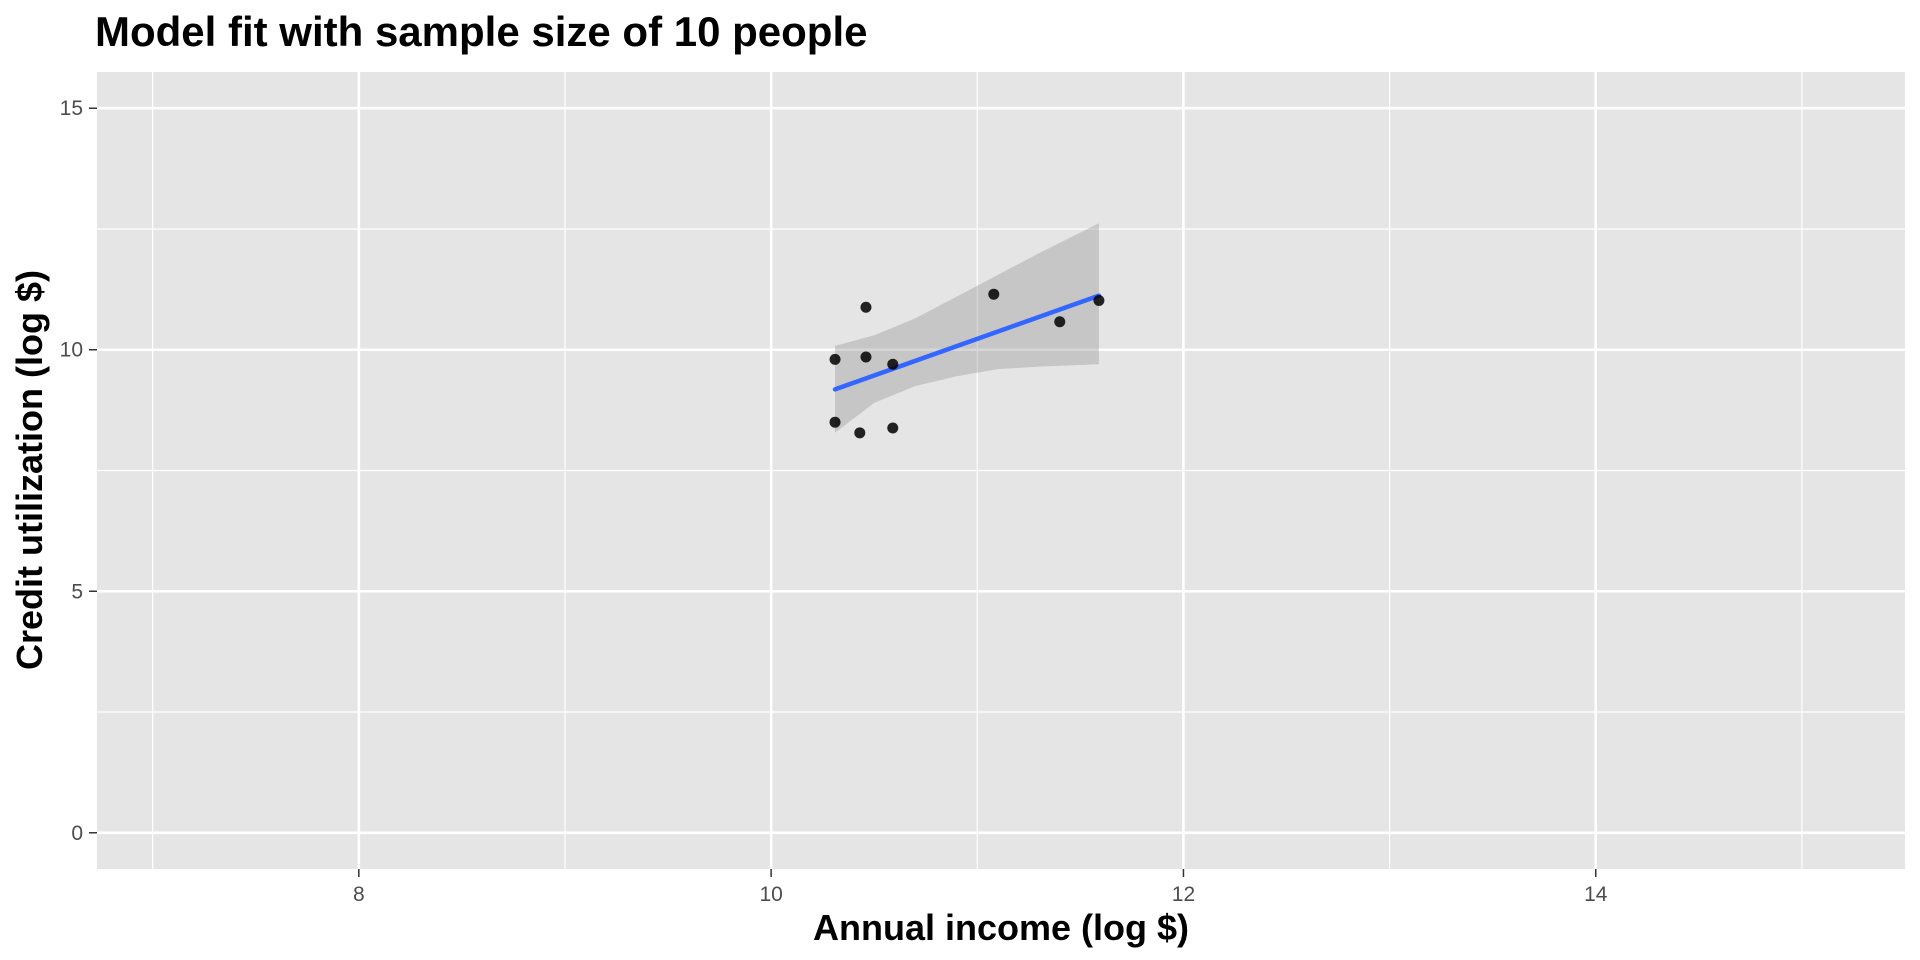  Describe the element at coordinates (967, 342) in the screenshot. I see `regression-line` at that location.